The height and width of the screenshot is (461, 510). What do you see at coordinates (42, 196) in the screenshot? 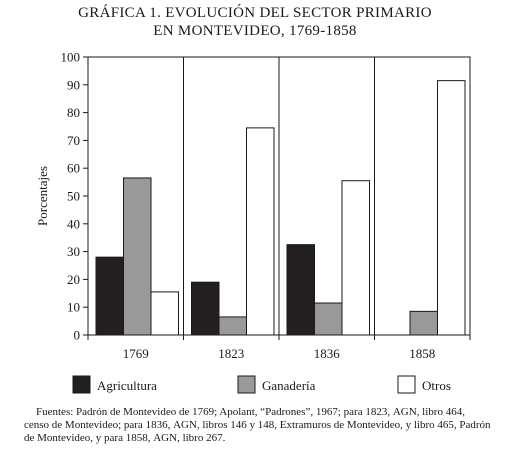
I see `y-axis-label: Porcentajes` at bounding box center [42, 196].